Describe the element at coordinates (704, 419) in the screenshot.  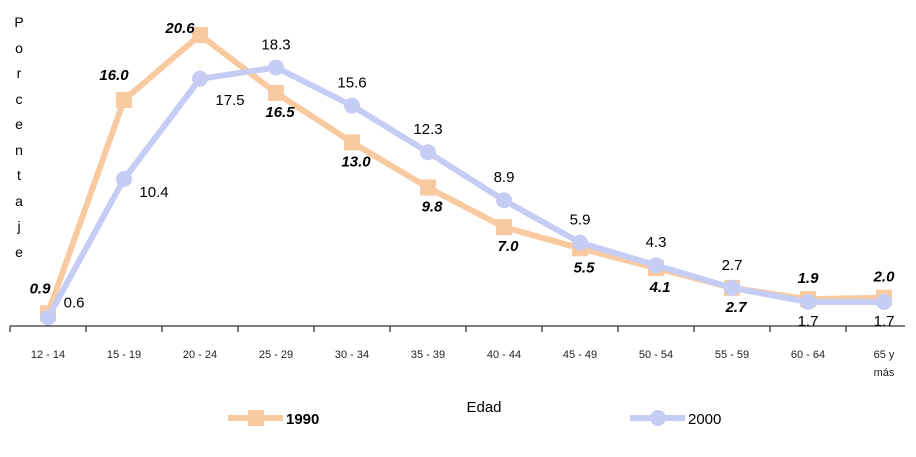
I see `legend-label: 2000` at that location.